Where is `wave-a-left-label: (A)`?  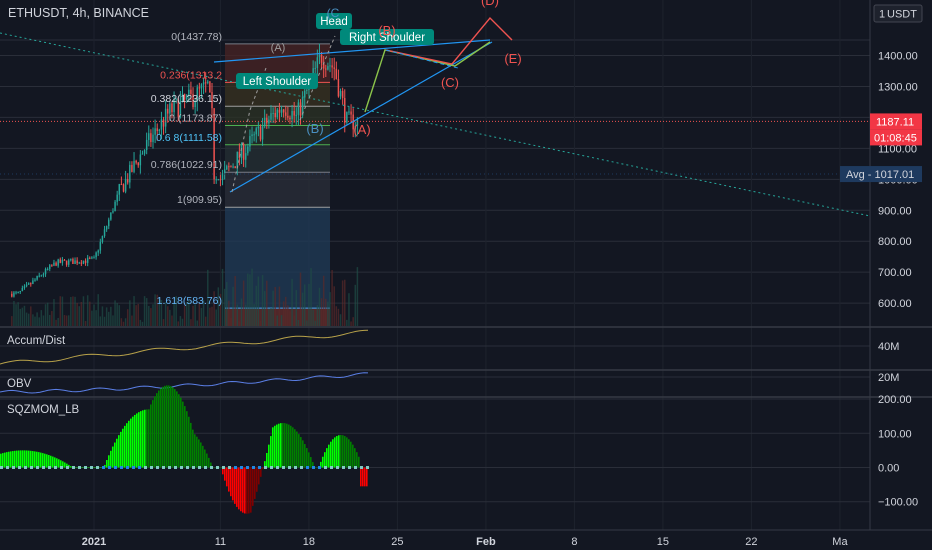 wave-a-left-label: (A) is located at coordinates (278, 48).